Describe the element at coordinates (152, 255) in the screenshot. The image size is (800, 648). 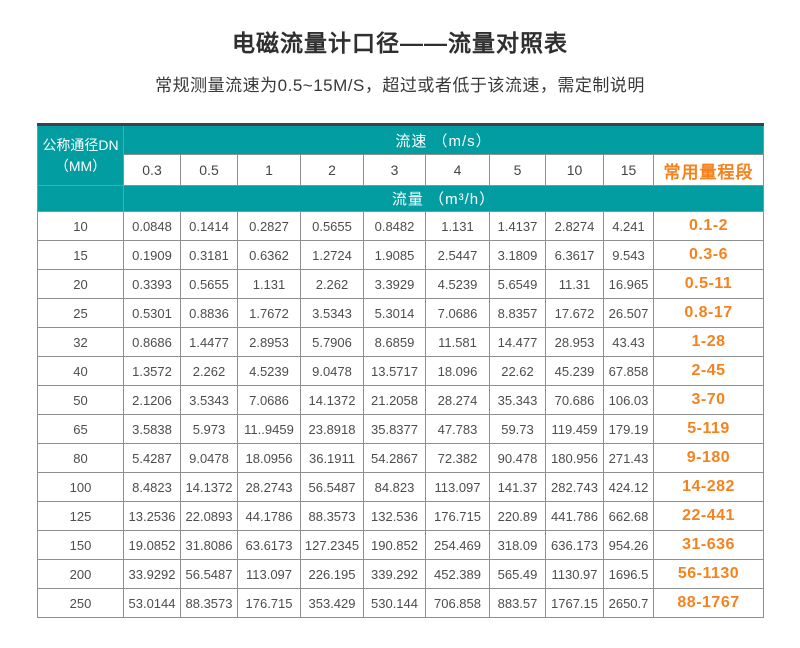
I see `flow-value-cell: 0.1909` at that location.